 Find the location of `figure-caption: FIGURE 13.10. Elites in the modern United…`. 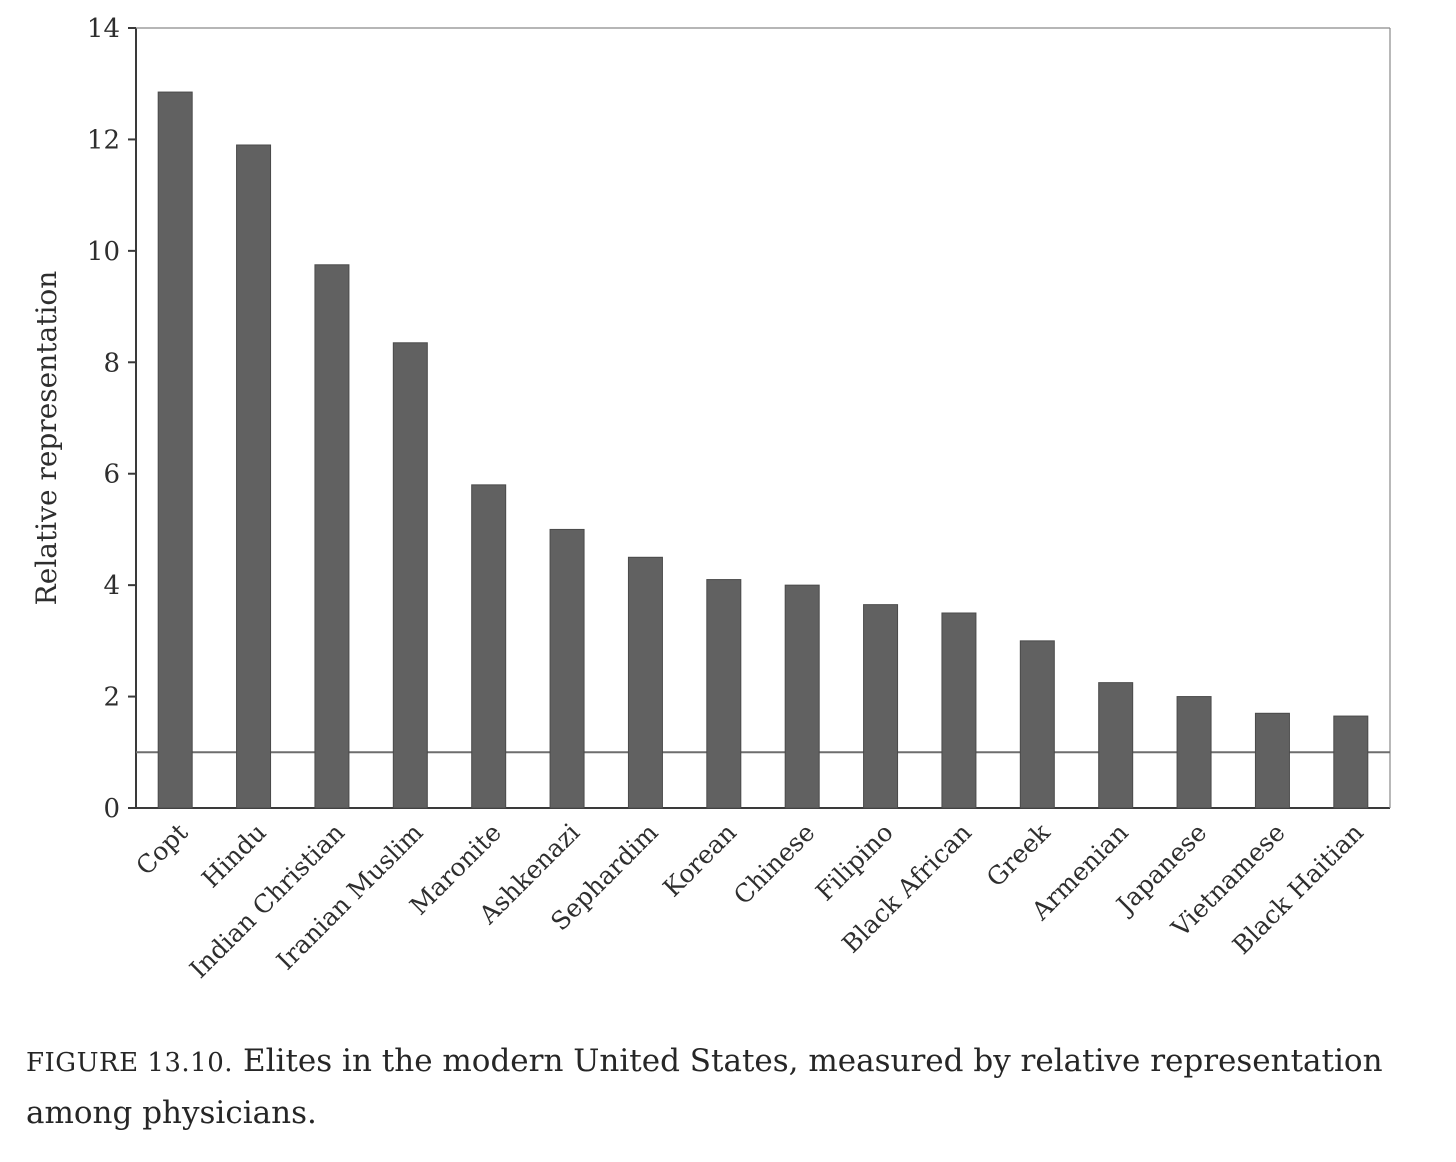

figure-caption: FIGURE 13.10. Elites in the modern United… is located at coordinates (726, 1087).